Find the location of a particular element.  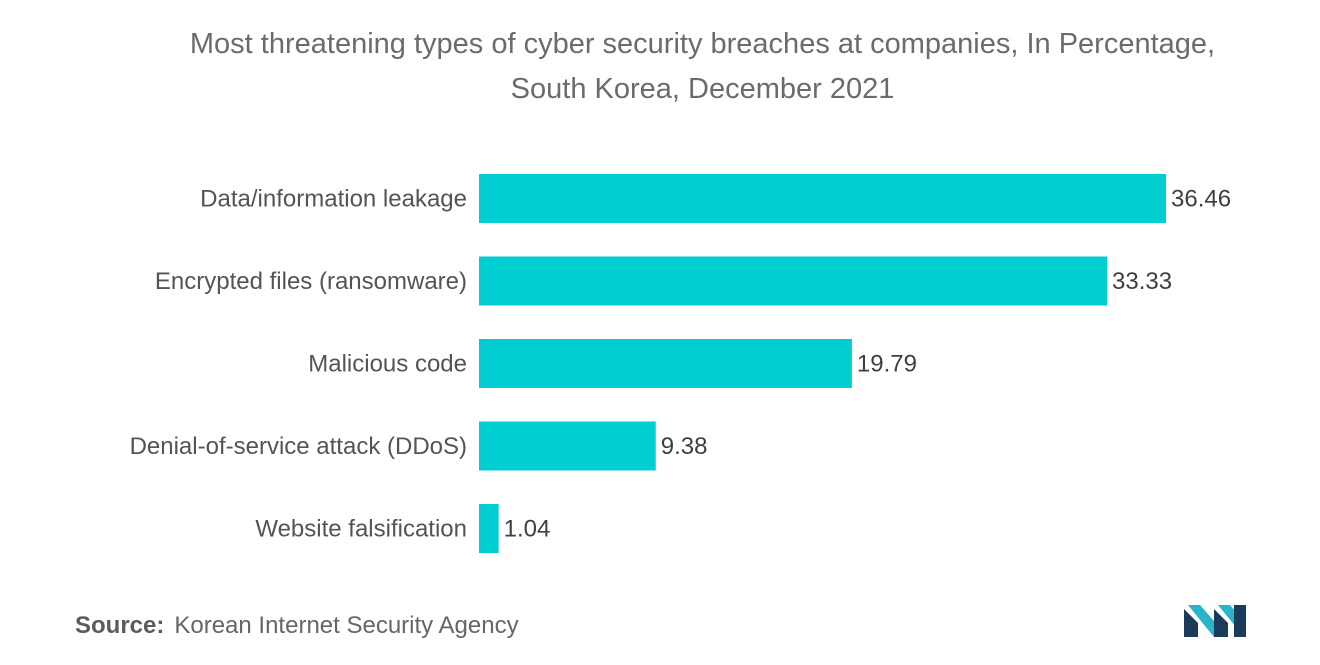

mordor-intelligence-logo-icon is located at coordinates (1215, 621).